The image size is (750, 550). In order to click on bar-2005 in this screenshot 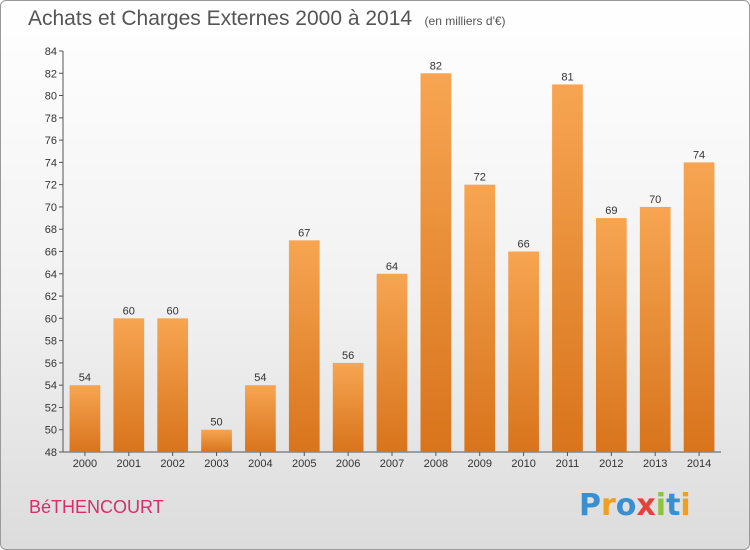, I will do `click(304, 346)`.